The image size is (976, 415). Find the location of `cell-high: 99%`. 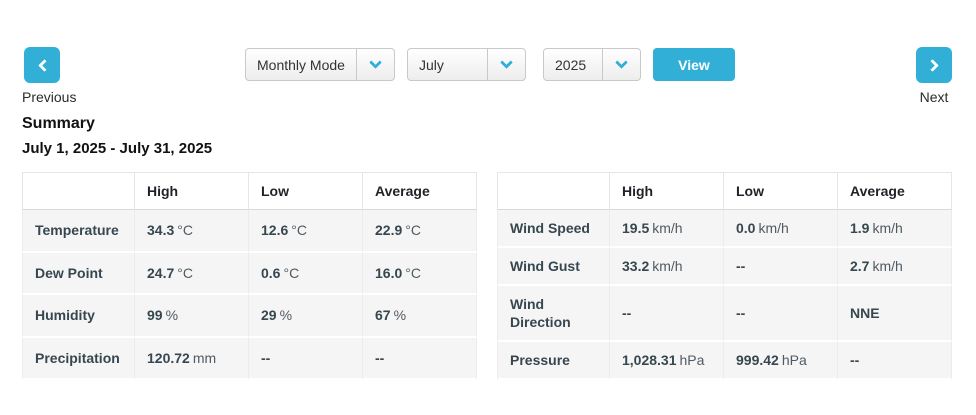

cell-high: 99% is located at coordinates (192, 316).